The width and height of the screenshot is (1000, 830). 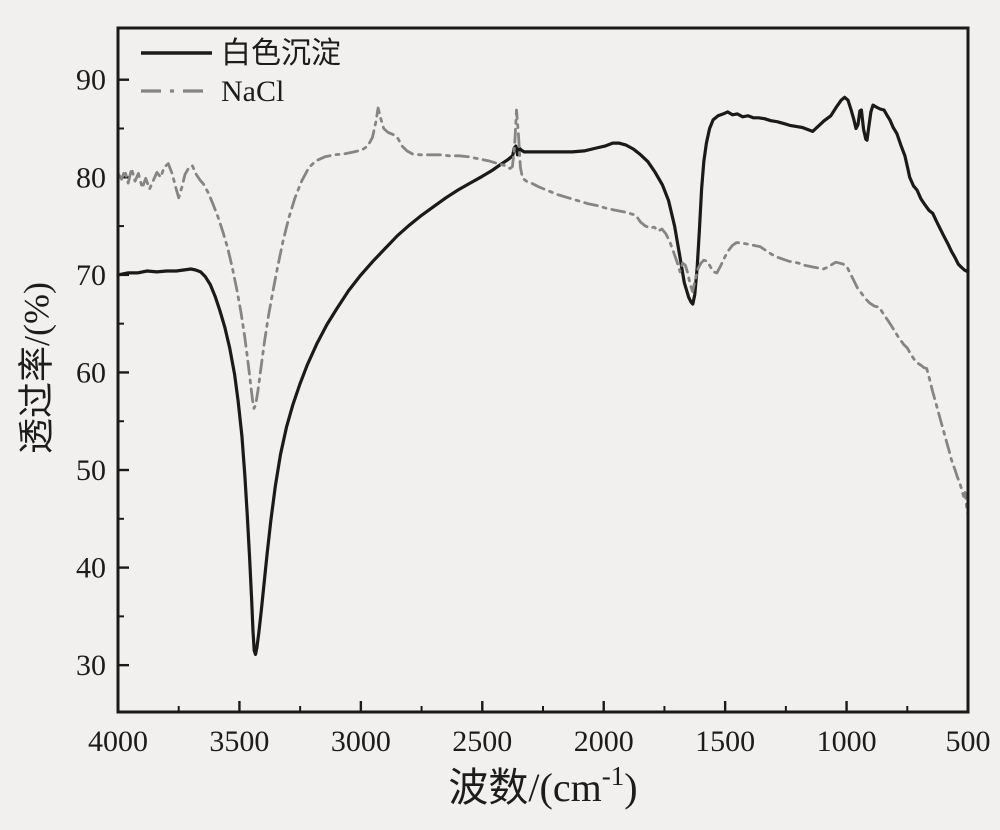 What do you see at coordinates (91, 665) in the screenshot?
I see `y-tick-label: 30` at bounding box center [91, 665].